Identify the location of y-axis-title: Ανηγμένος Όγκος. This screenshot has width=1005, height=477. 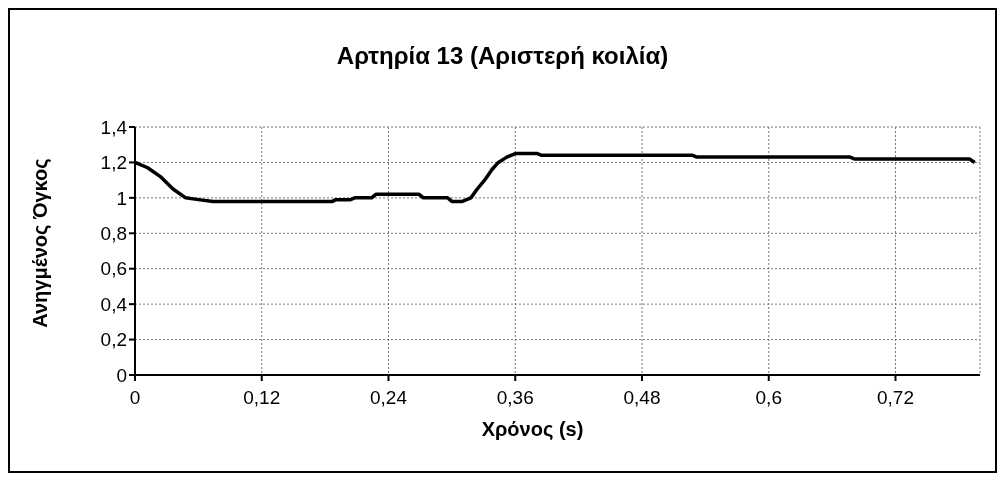
(40, 243).